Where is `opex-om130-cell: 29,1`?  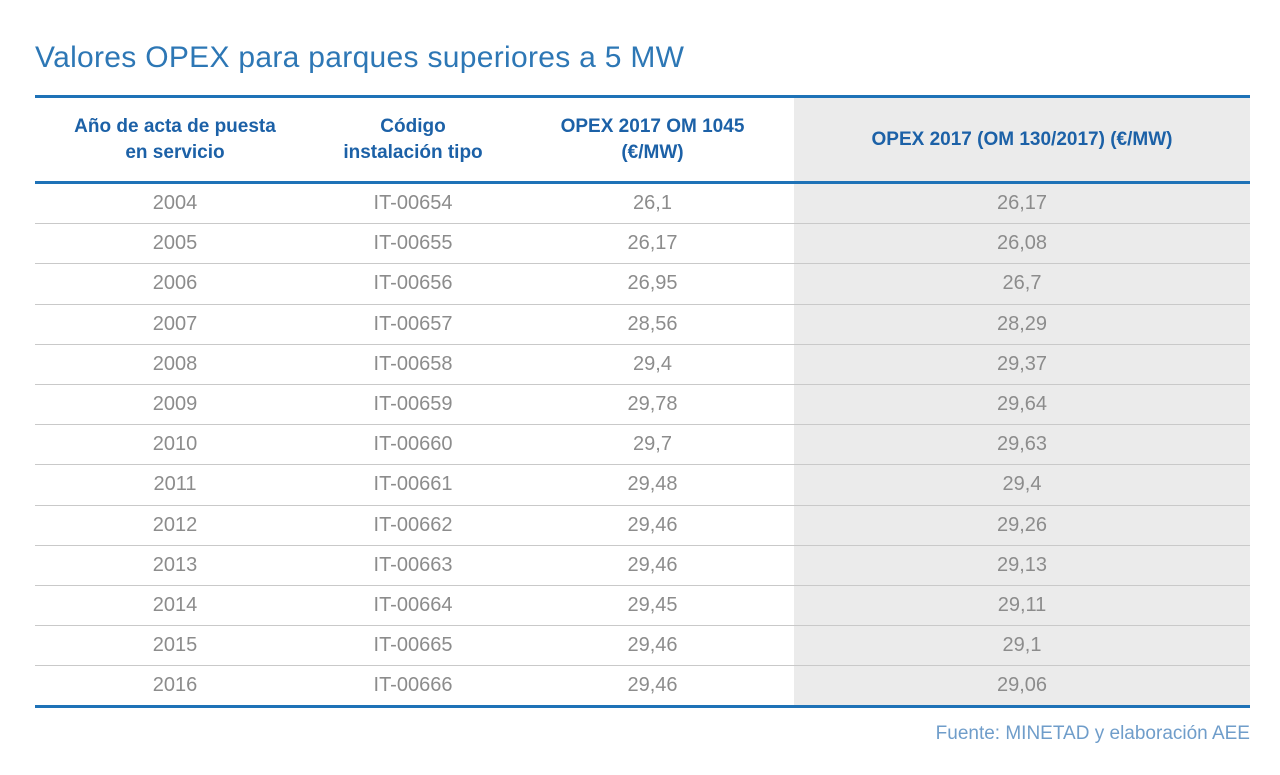 opex-om130-cell: 29,1 is located at coordinates (1022, 646).